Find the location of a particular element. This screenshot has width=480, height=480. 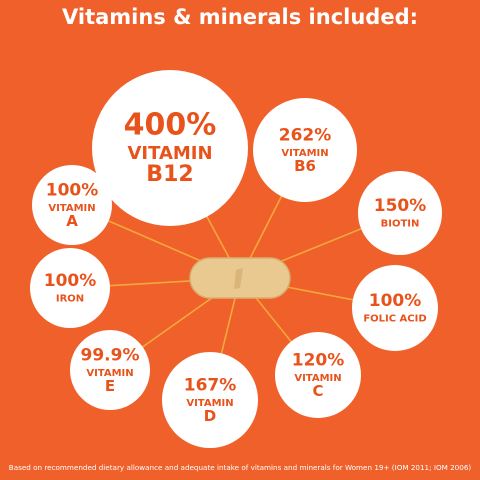

node-percent: 120% is located at coordinates (318, 361).